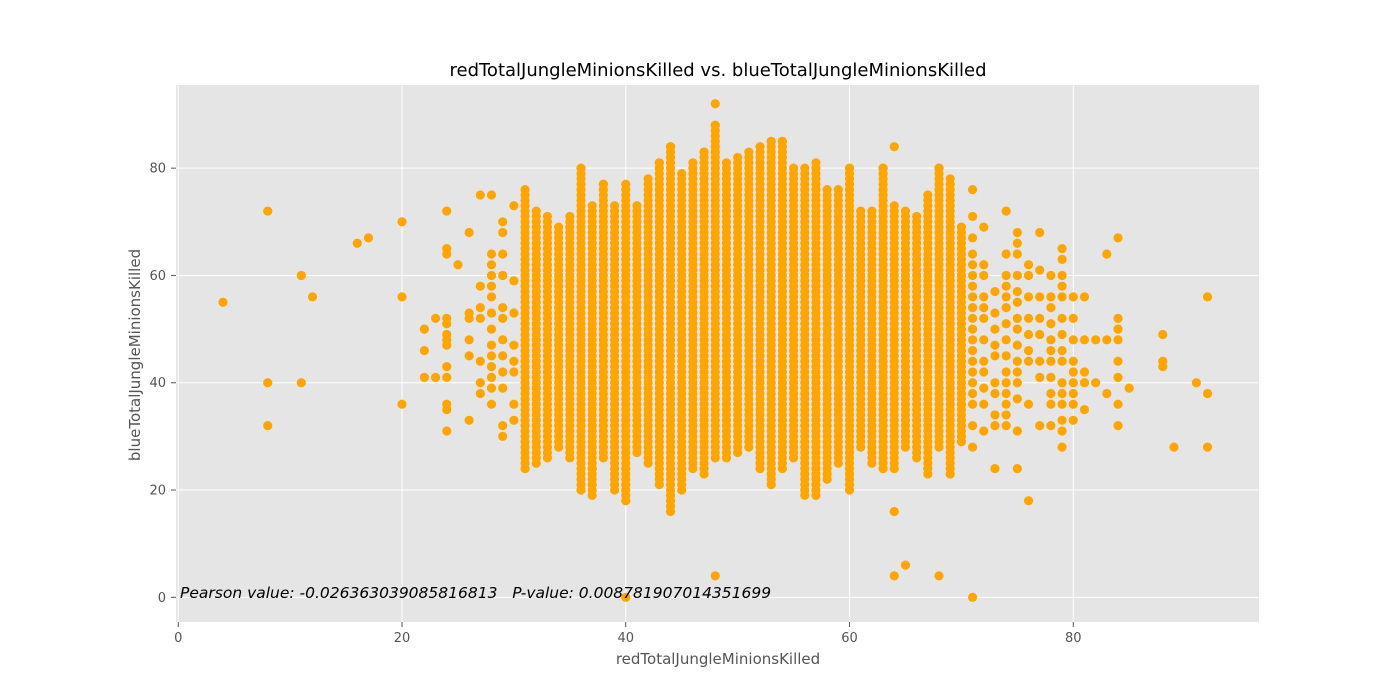  What do you see at coordinates (157, 383) in the screenshot?
I see `y-tick-label: 40` at bounding box center [157, 383].